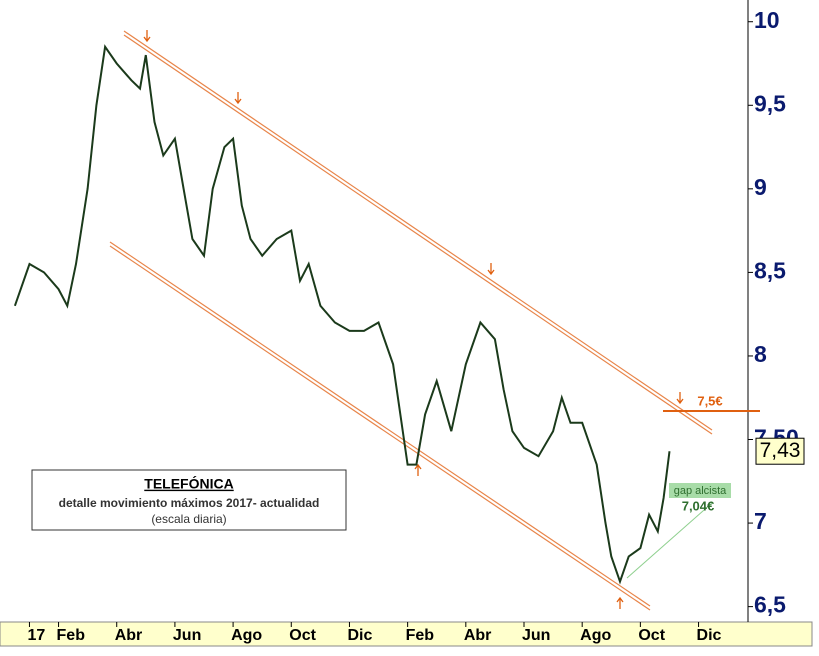 The height and width of the screenshot is (656, 819). Describe the element at coordinates (36, 635) in the screenshot. I see `x-tick-label: 17` at that location.